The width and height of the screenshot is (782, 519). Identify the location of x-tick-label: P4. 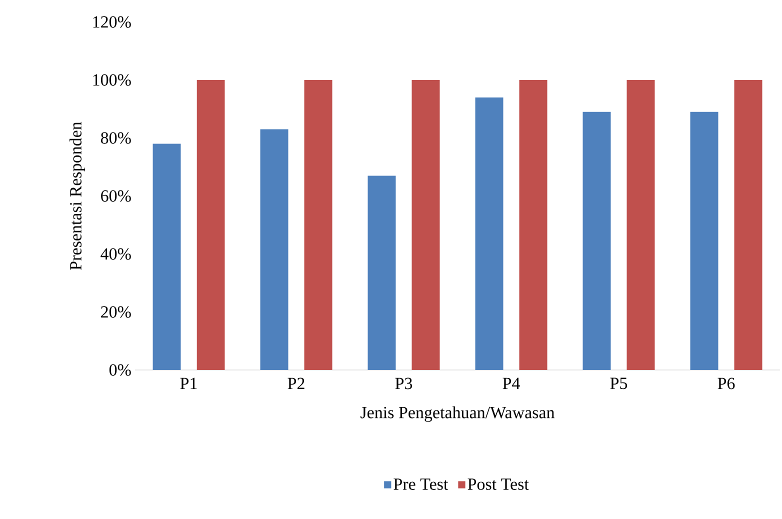
(511, 383).